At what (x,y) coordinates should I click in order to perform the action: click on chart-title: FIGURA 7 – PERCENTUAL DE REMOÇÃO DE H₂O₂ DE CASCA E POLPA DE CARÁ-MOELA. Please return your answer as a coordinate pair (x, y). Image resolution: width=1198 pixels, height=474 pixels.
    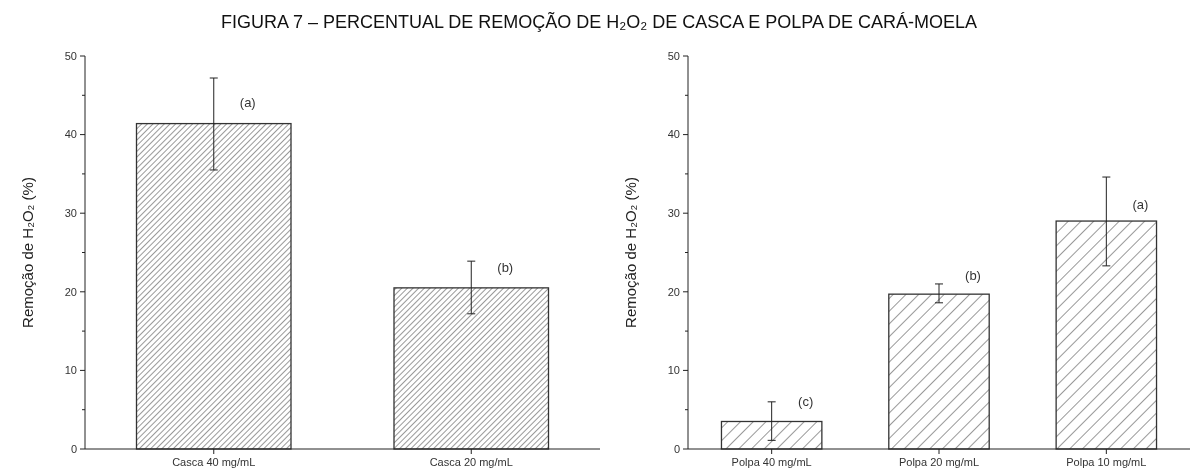
    Looking at the image, I should click on (599, 21).